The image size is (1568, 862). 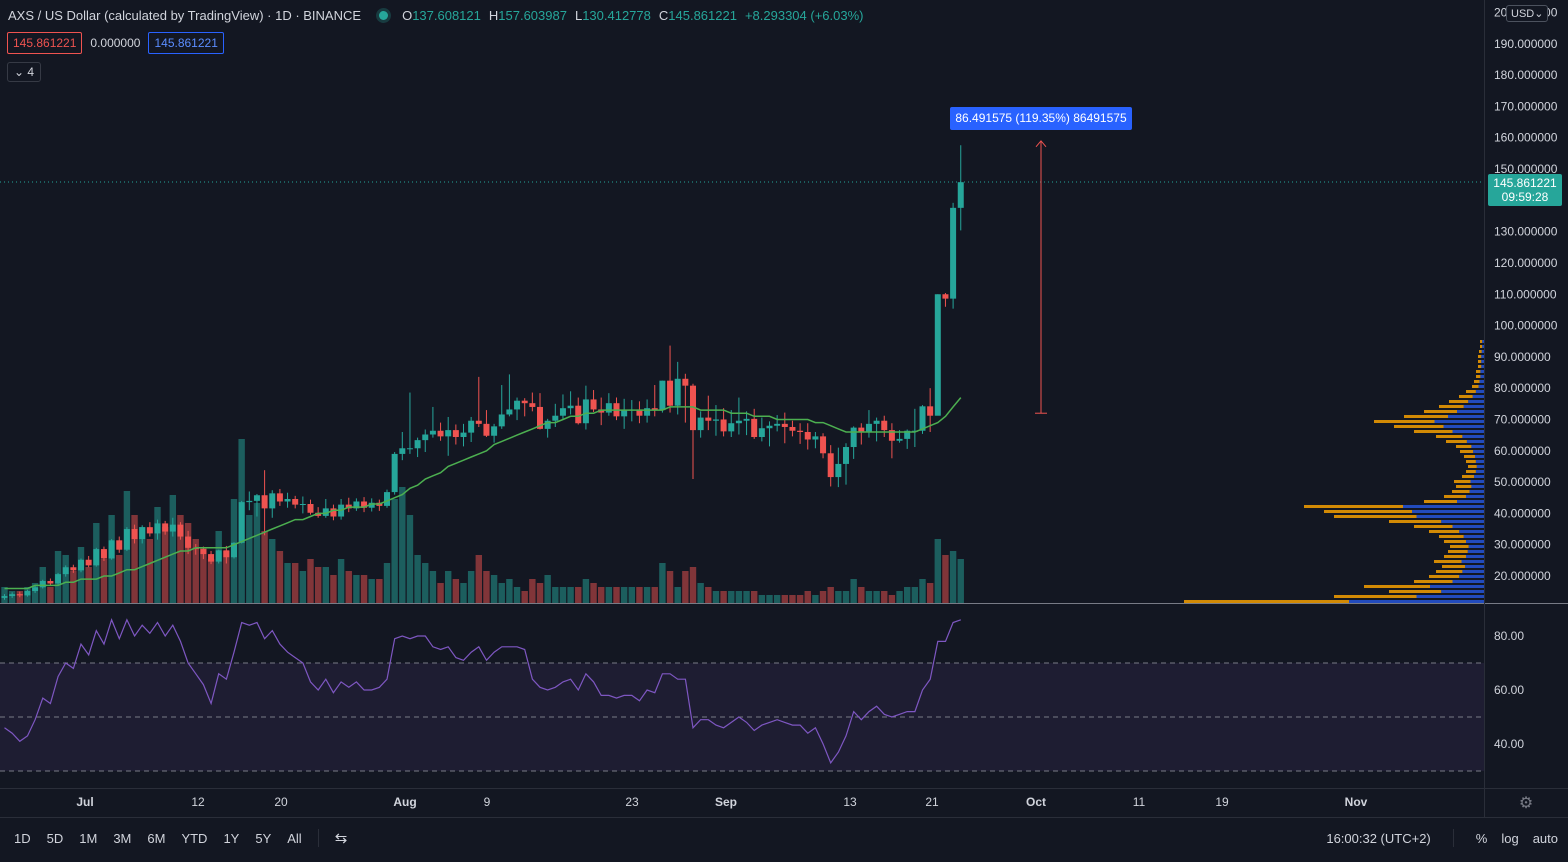 I want to click on range-button-1m: 1M, so click(x=88, y=838).